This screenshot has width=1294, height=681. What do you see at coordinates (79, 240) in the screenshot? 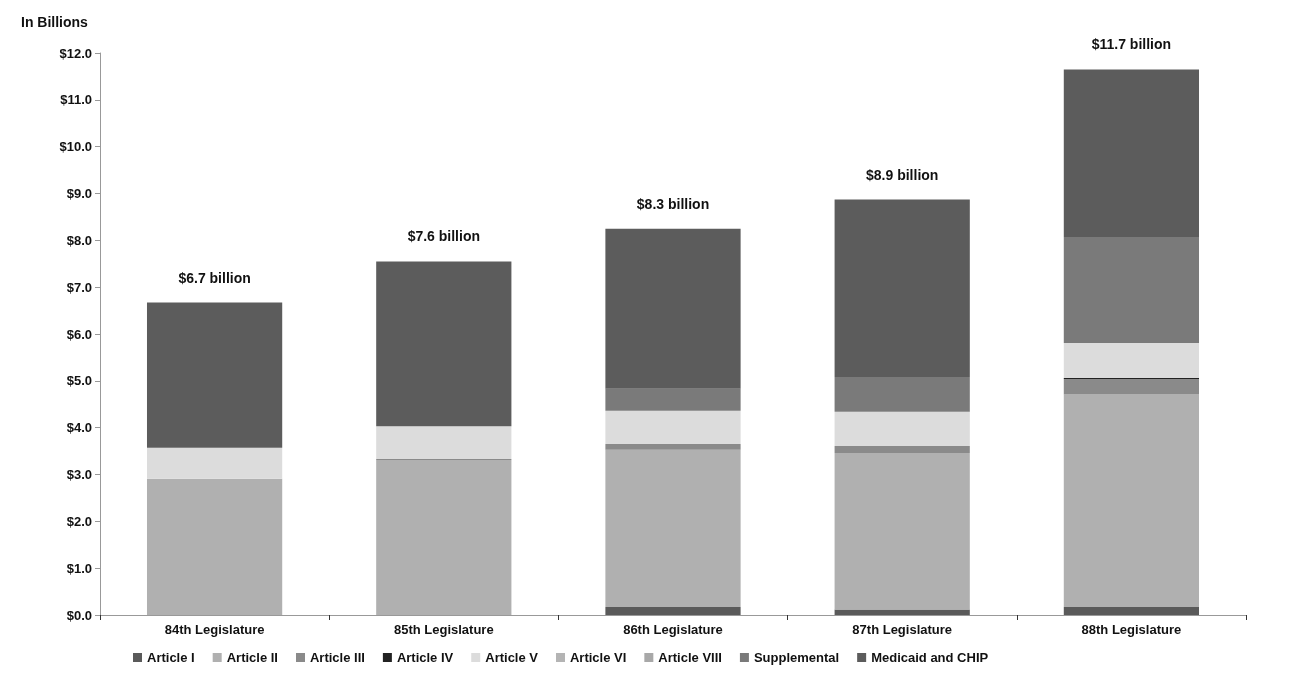
I see `y-tick-label: $8.0` at bounding box center [79, 240].